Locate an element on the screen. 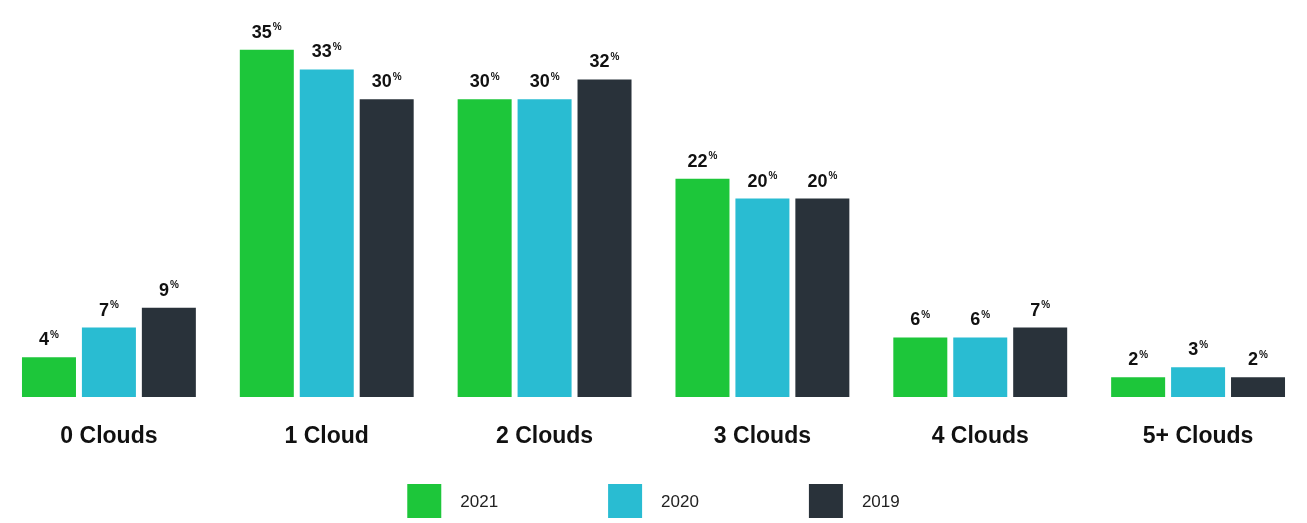 This screenshot has height=523, width=1307. x-tick-label: 2 Clouds is located at coordinates (545, 434).